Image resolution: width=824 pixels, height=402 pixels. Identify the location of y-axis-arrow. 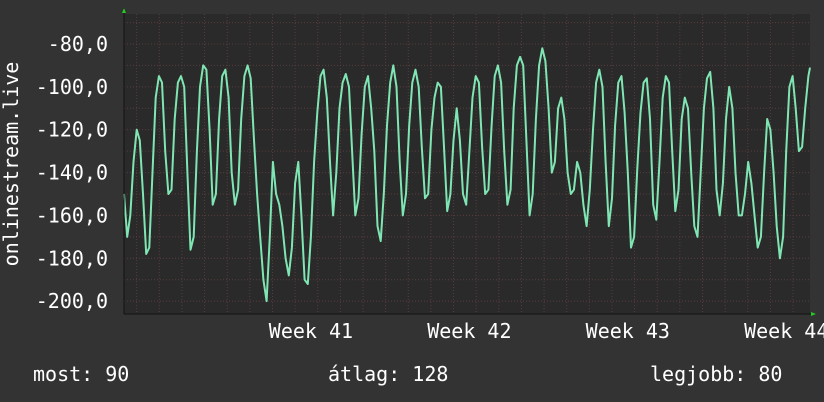
(124, 10).